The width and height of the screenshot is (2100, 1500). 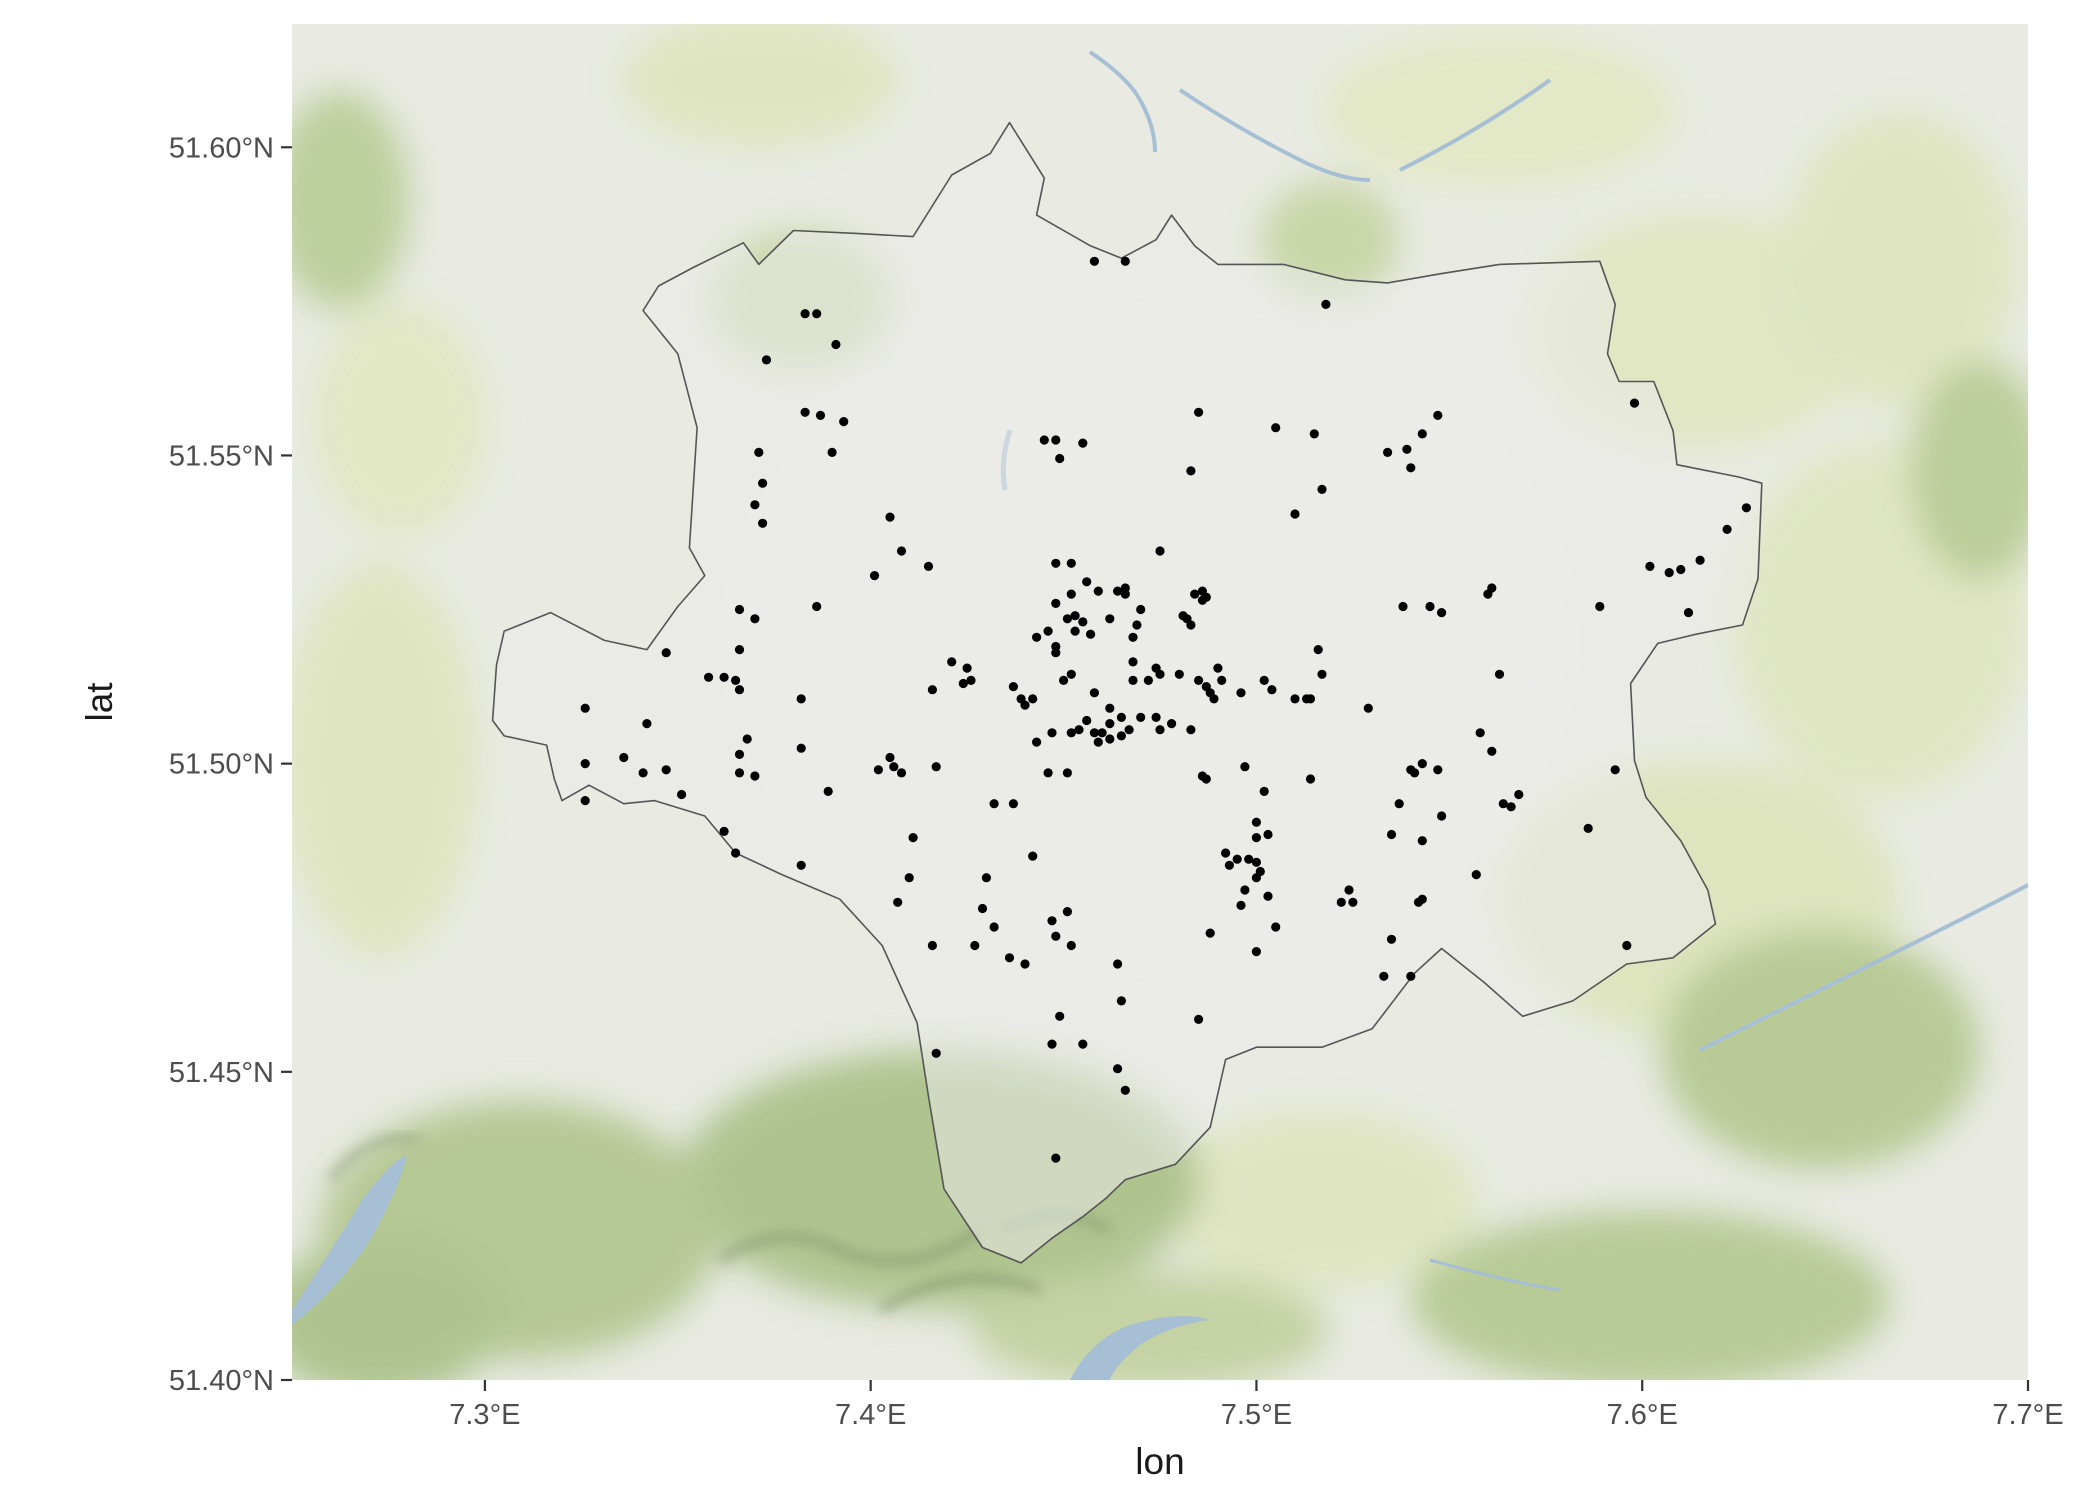 What do you see at coordinates (221, 765) in the screenshot?
I see `y-tick-label: 51.50°N` at bounding box center [221, 765].